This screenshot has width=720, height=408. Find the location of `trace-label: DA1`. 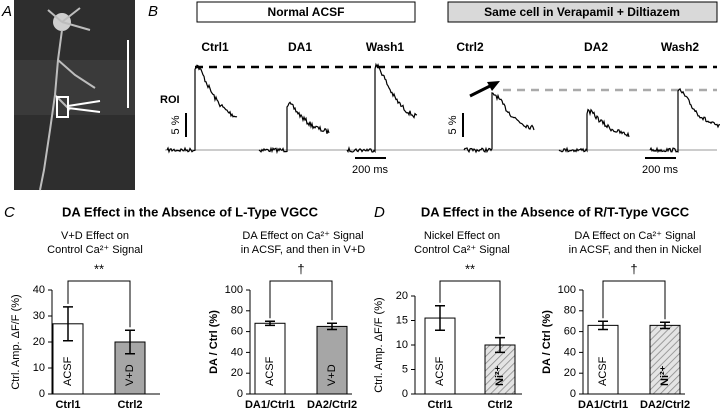

trace-label: DA1 is located at coordinates (300, 47).